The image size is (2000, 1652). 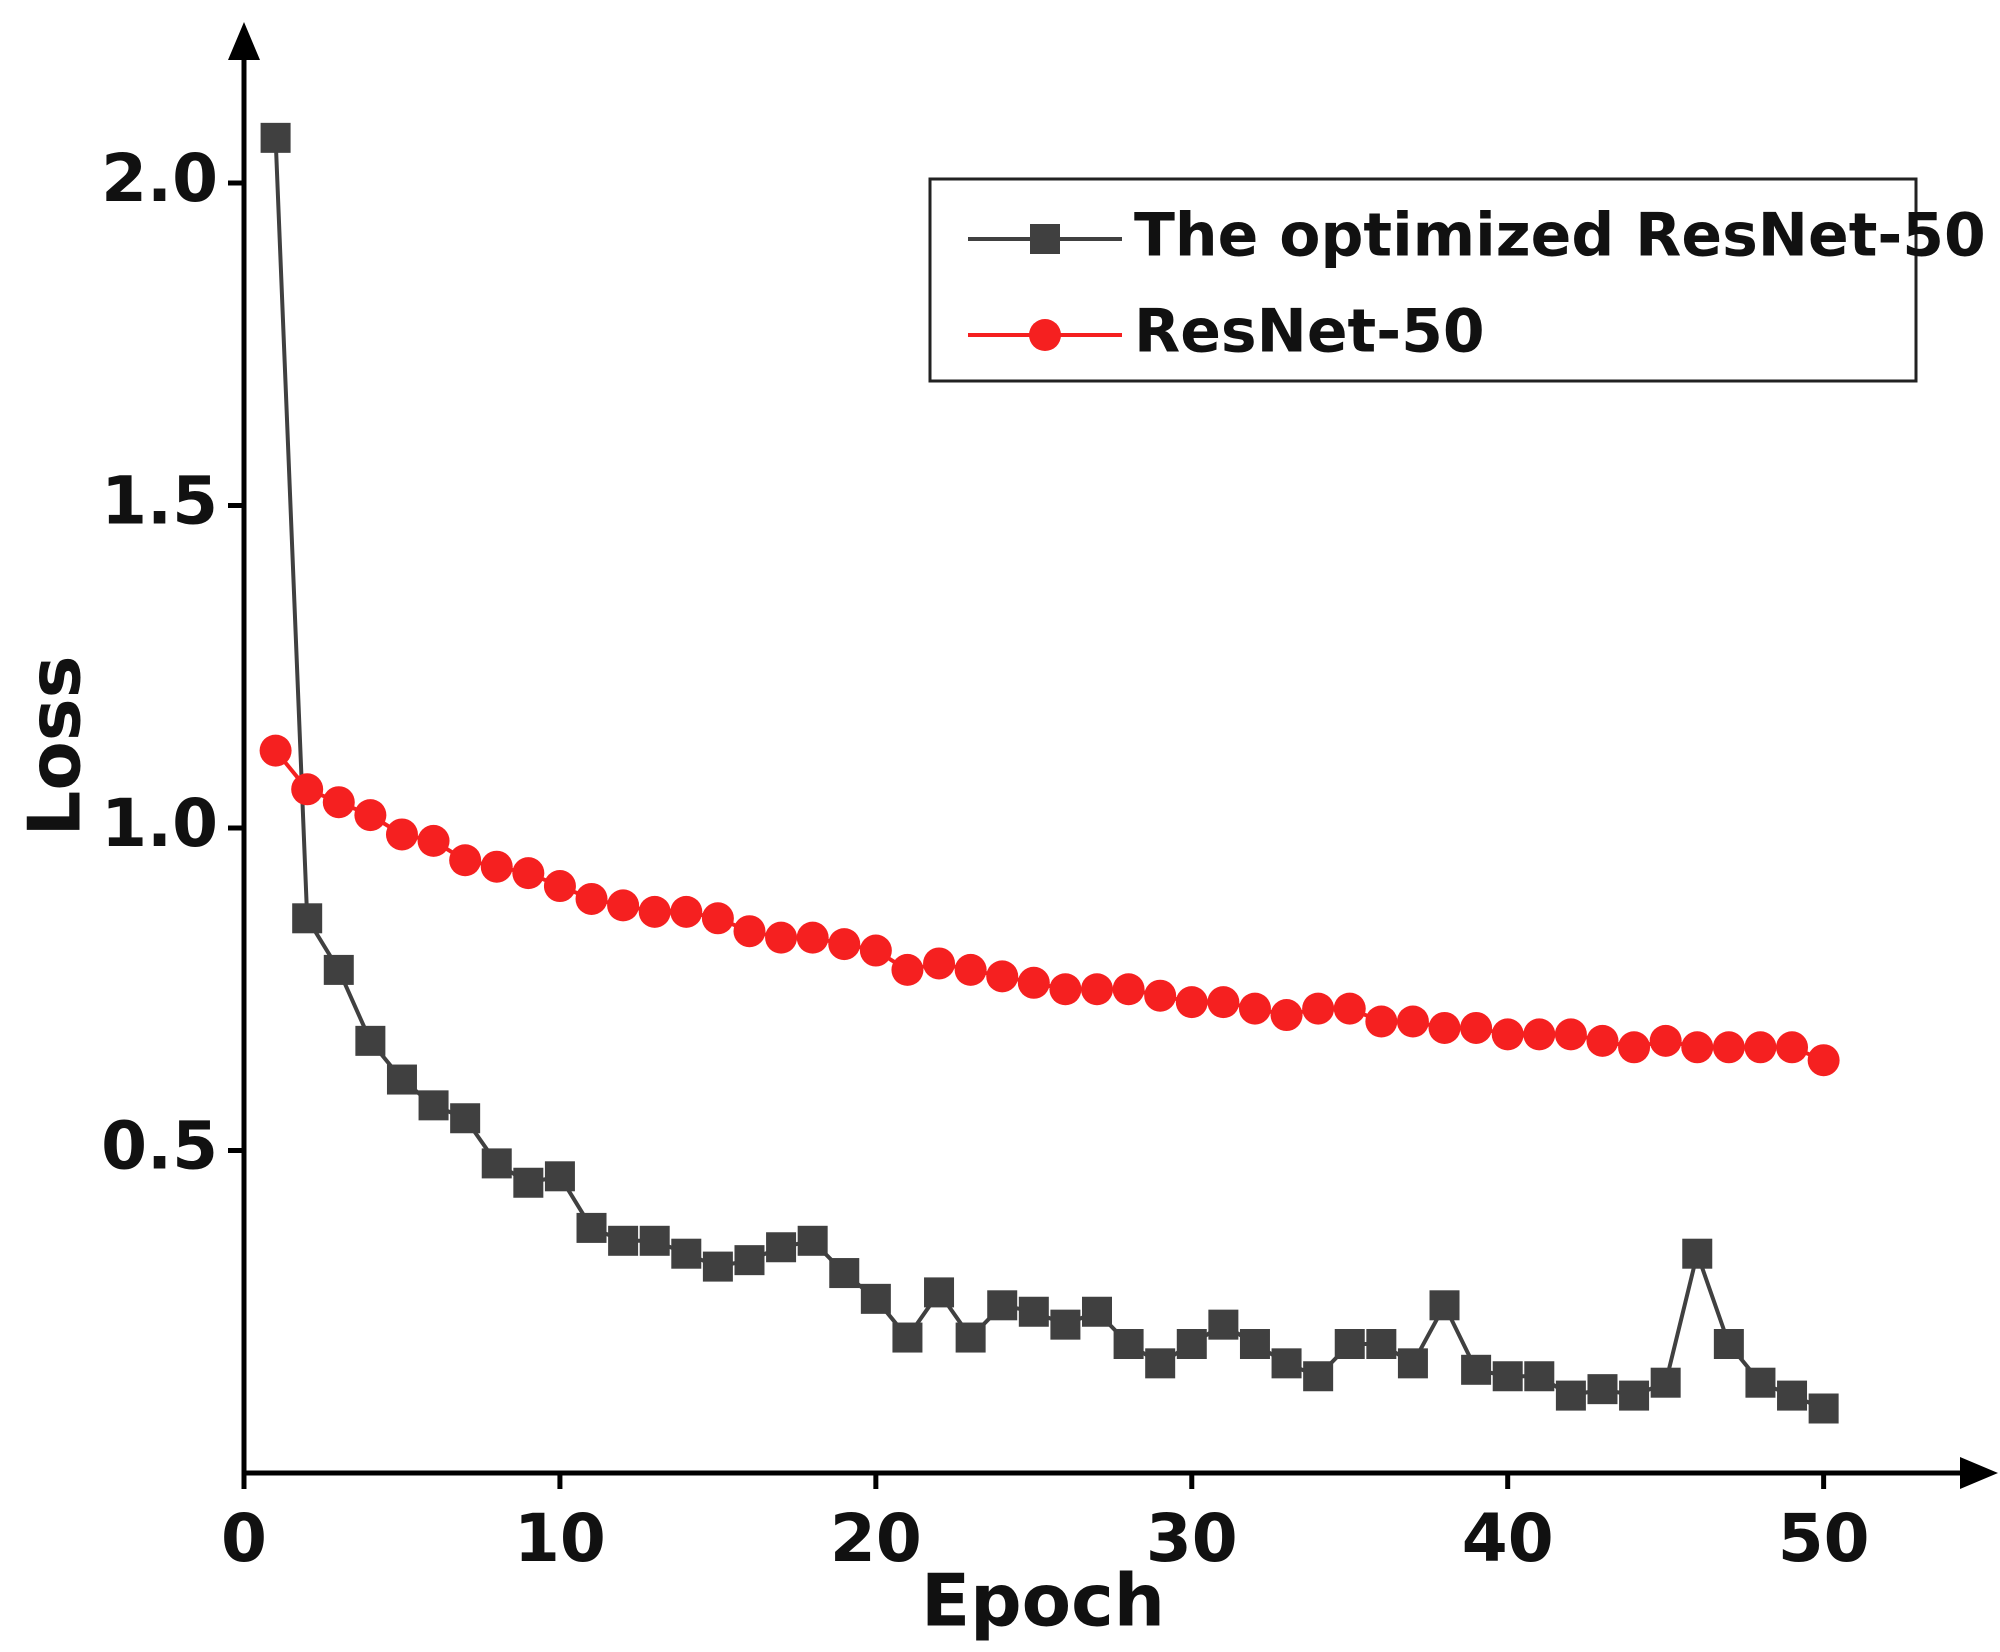 What do you see at coordinates (1423, 280) in the screenshot?
I see `legend-box` at bounding box center [1423, 280].